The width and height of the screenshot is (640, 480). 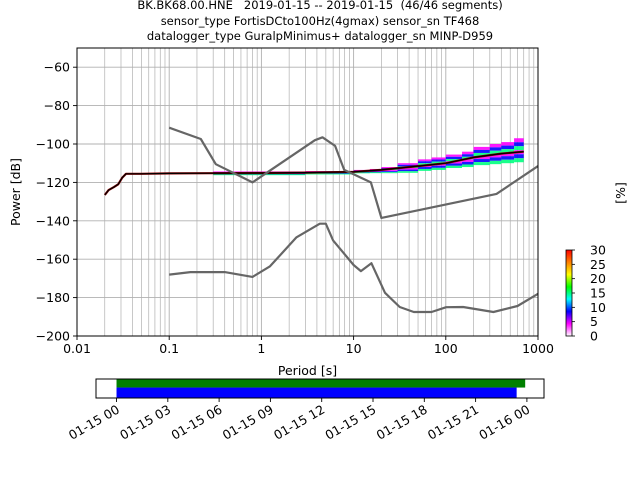 What do you see at coordinates (15, 192) in the screenshot?
I see `y-axis-label: Power [dB]` at bounding box center [15, 192].